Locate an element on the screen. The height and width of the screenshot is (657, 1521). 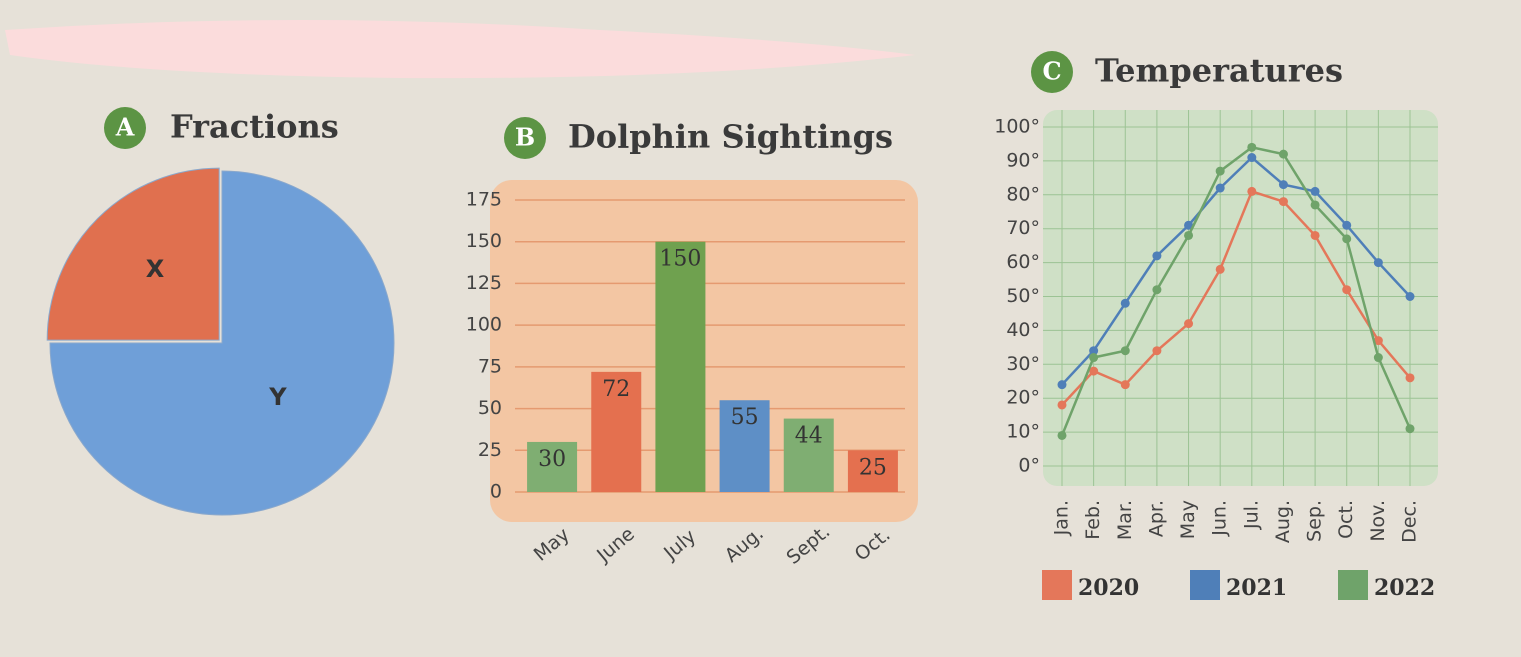
y-tick-label: 30° is located at coordinates (1023, 364).